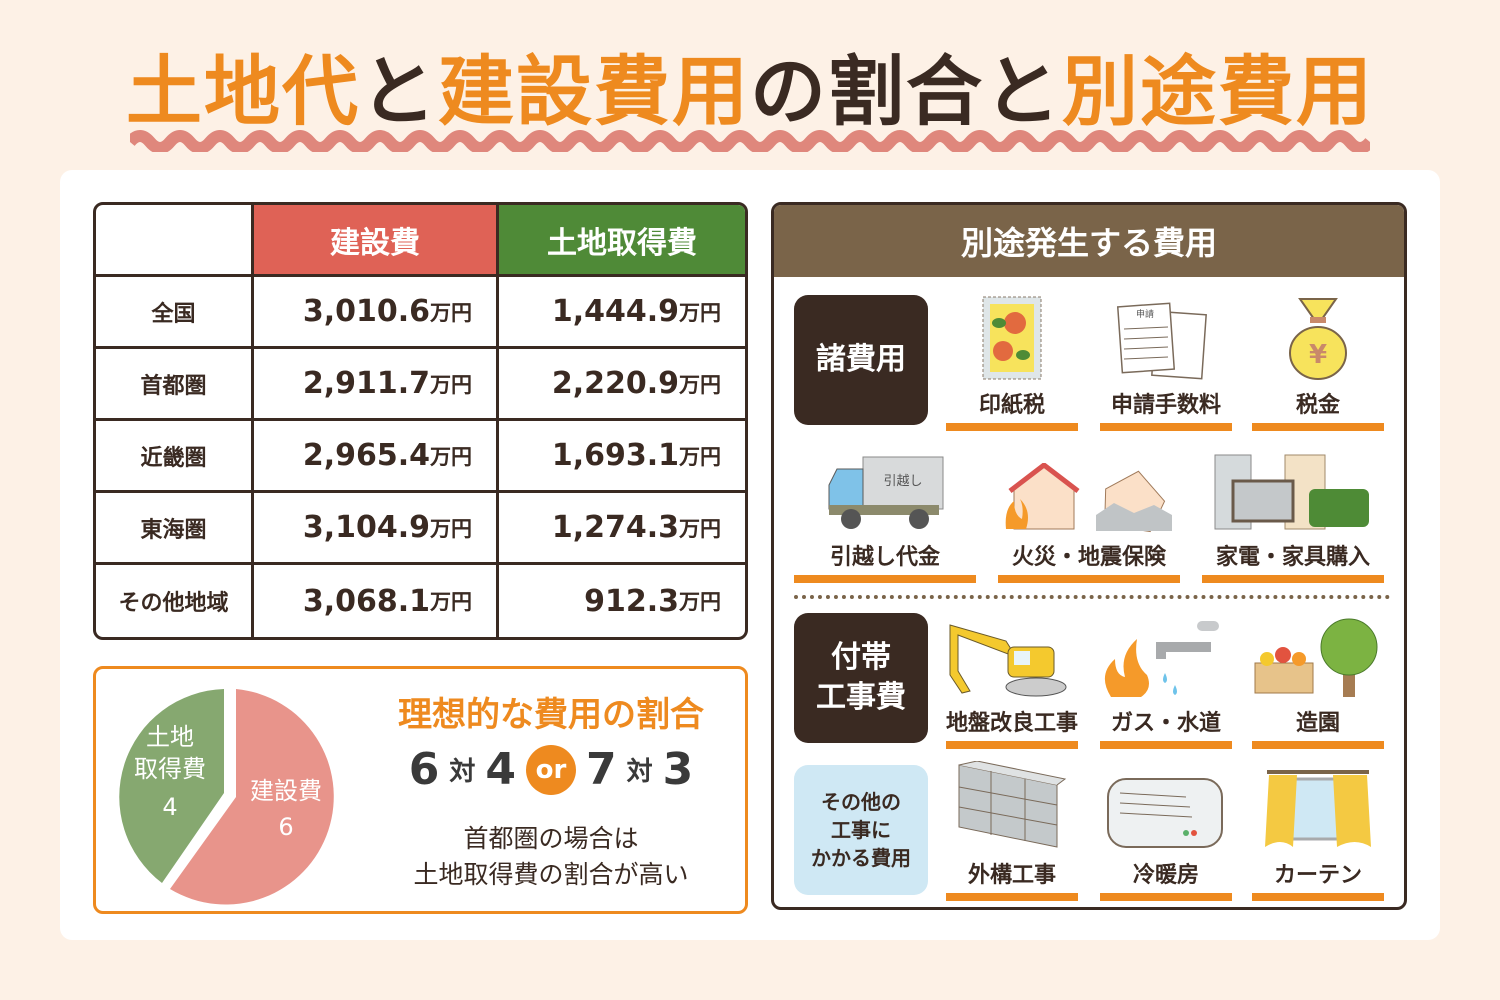  I want to click on table-cell: 1,274.3 万円, so click(622, 529).